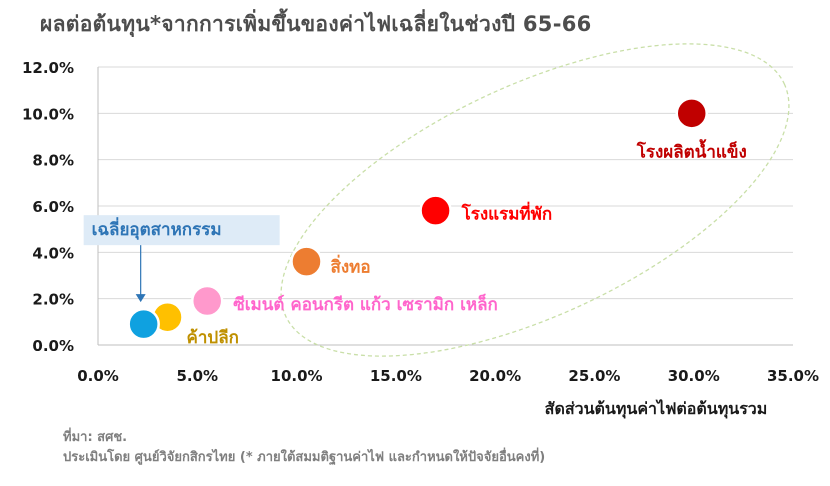  Describe the element at coordinates (53, 161) in the screenshot. I see `y-tick-label: 8.0%` at that location.